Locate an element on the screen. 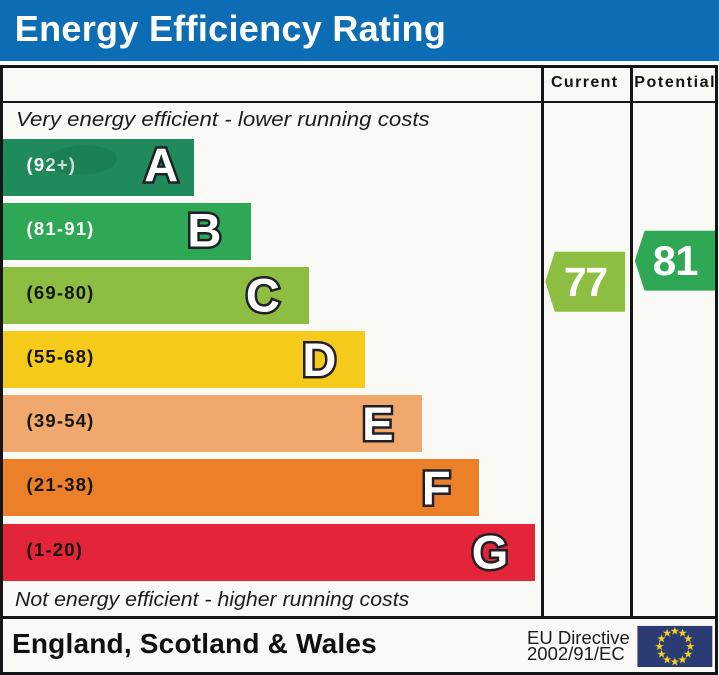  svg-text: D is located at coordinates (319, 359).